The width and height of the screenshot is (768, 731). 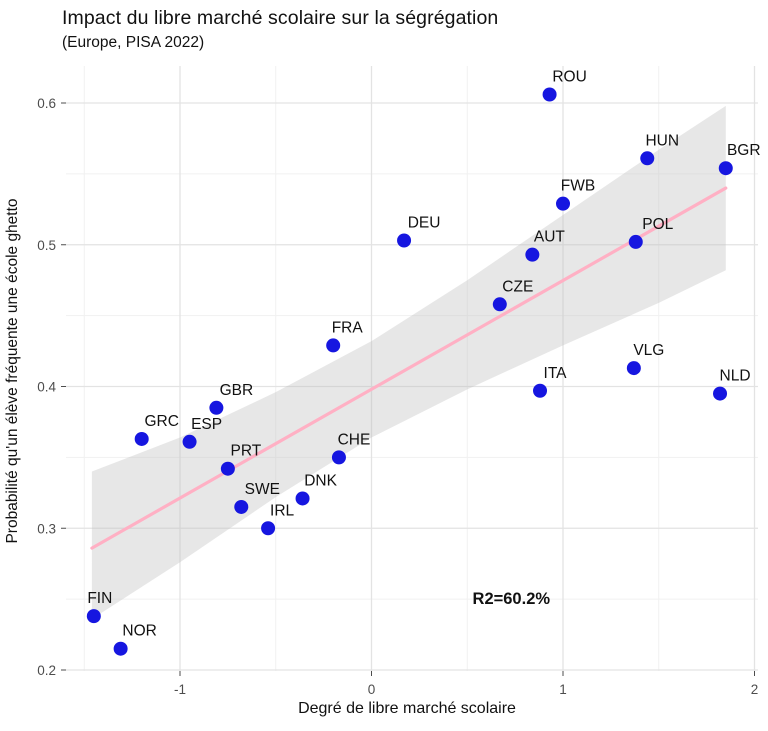 I want to click on data-point-FIN, so click(x=93, y=616).